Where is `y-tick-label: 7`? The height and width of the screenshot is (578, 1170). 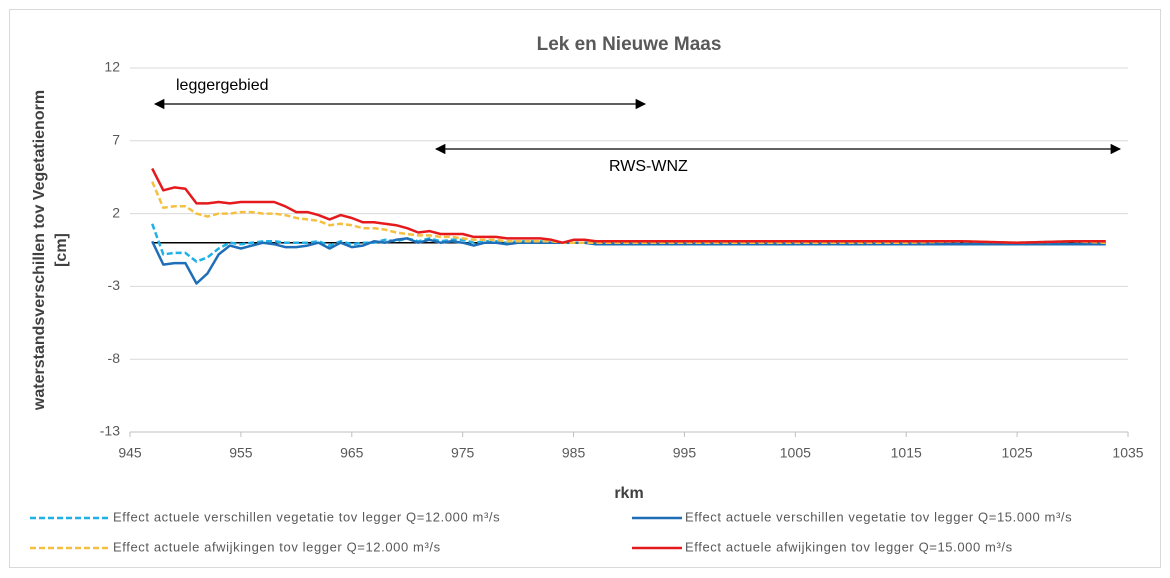 y-tick-label: 7 is located at coordinates (116, 140).